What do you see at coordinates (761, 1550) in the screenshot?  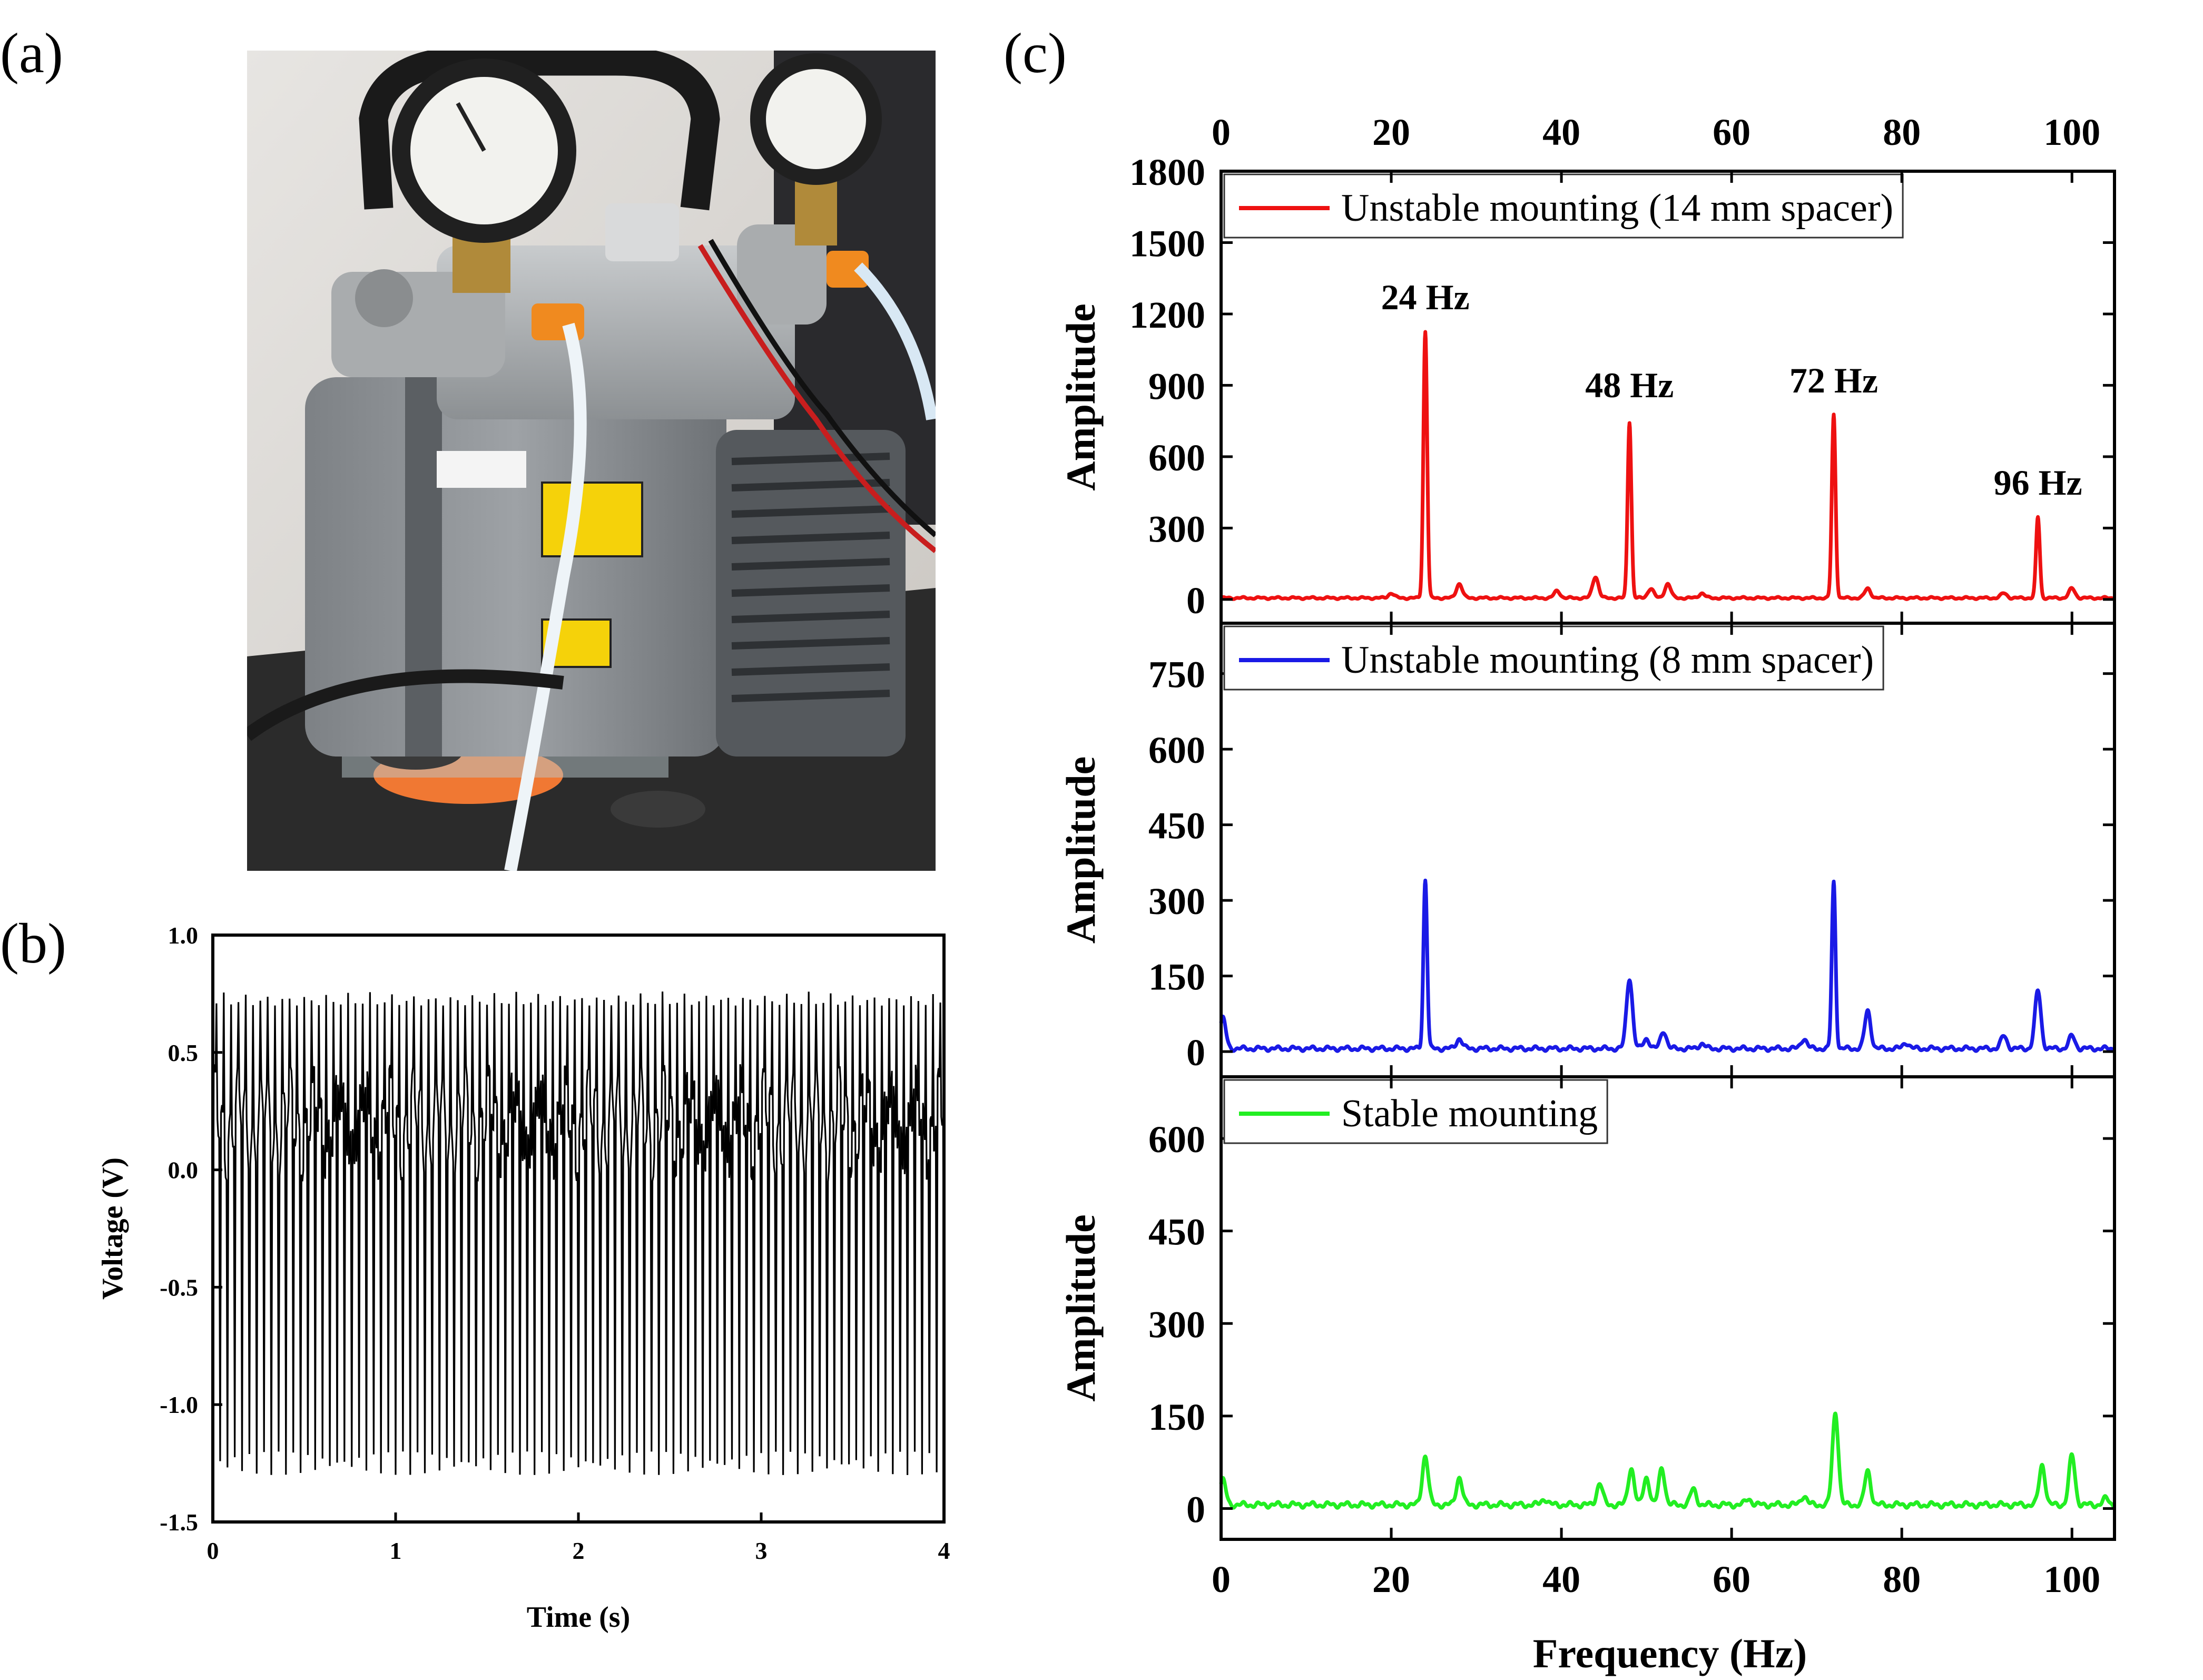 I see `chart-b-xtick-label: 3` at bounding box center [761, 1550].